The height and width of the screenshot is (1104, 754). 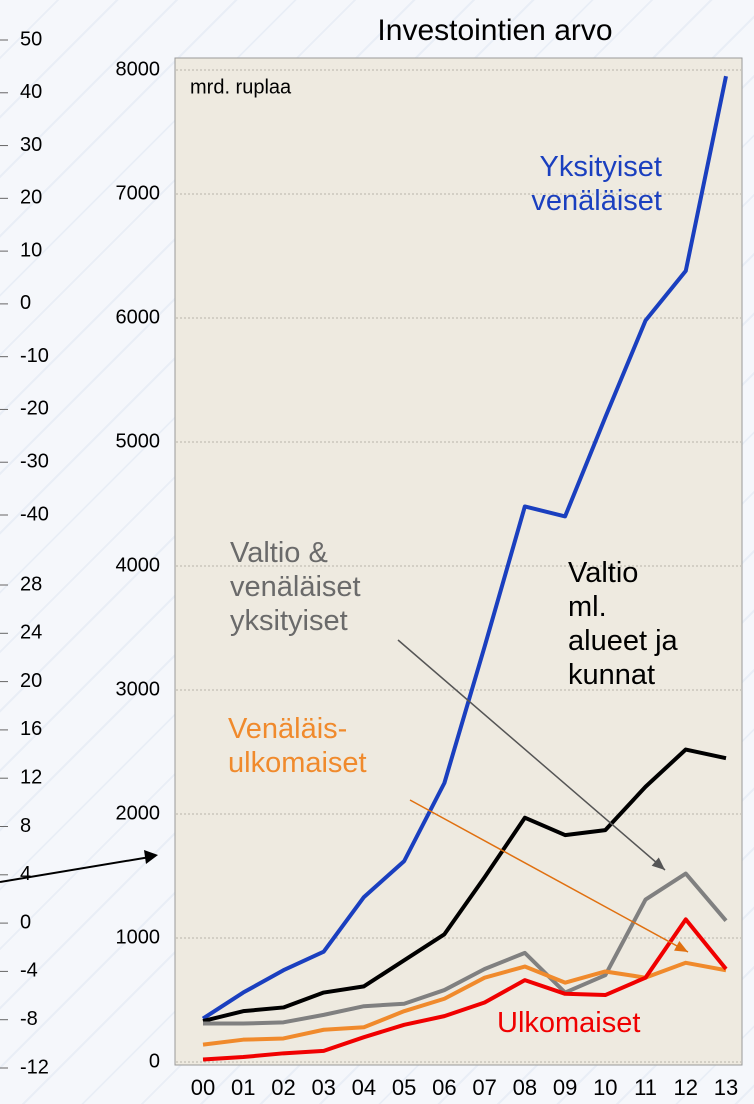 What do you see at coordinates (295, 587) in the screenshot?
I see `series-label: Valtio & venäläiset yksityiset` at bounding box center [295, 587].